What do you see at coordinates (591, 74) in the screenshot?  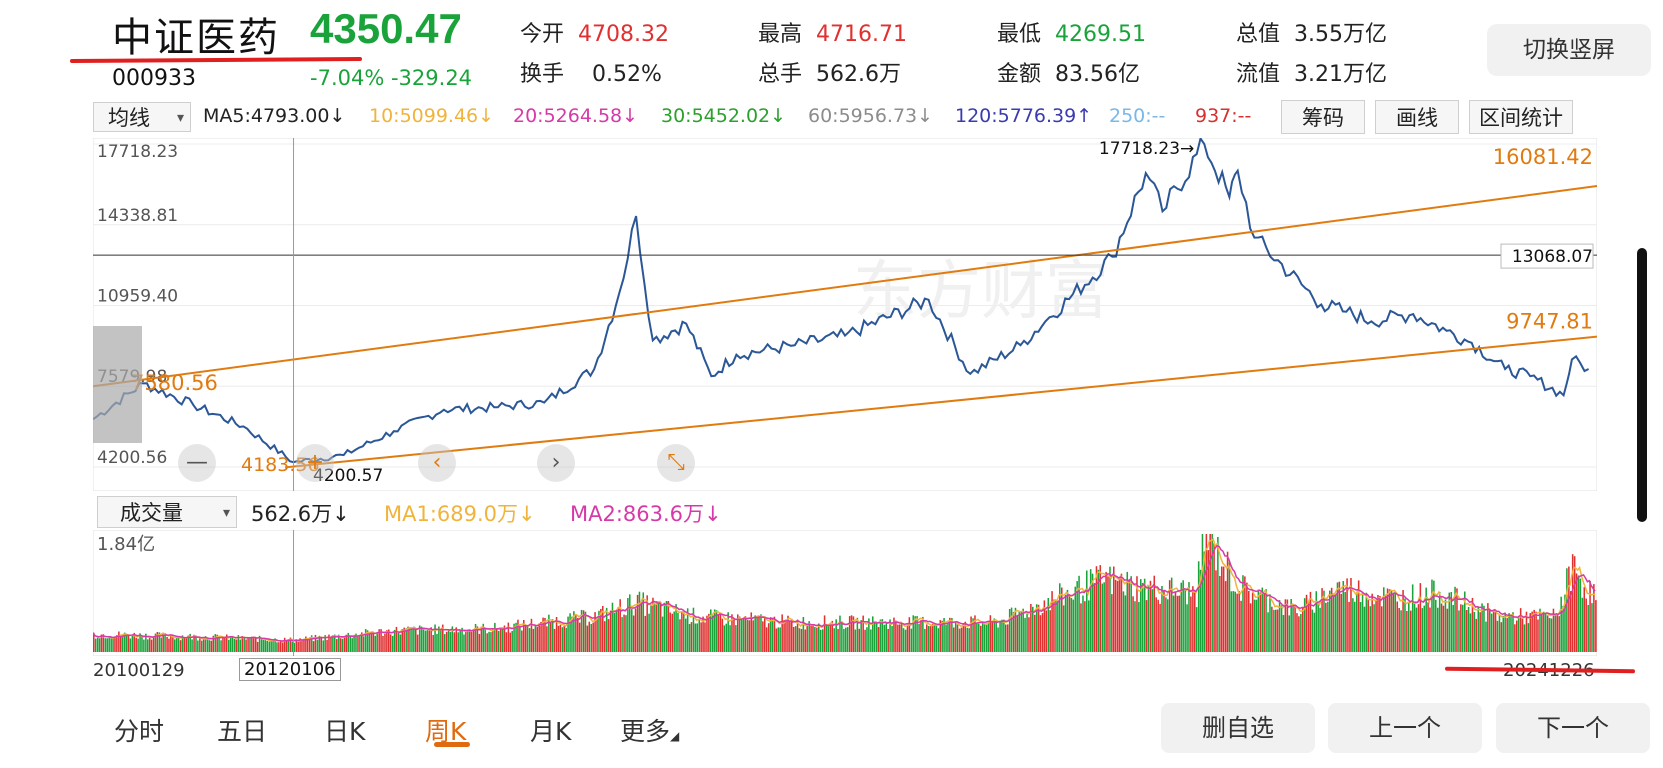 I see `stat-turnover: 换手 0.52%` at bounding box center [591, 74].